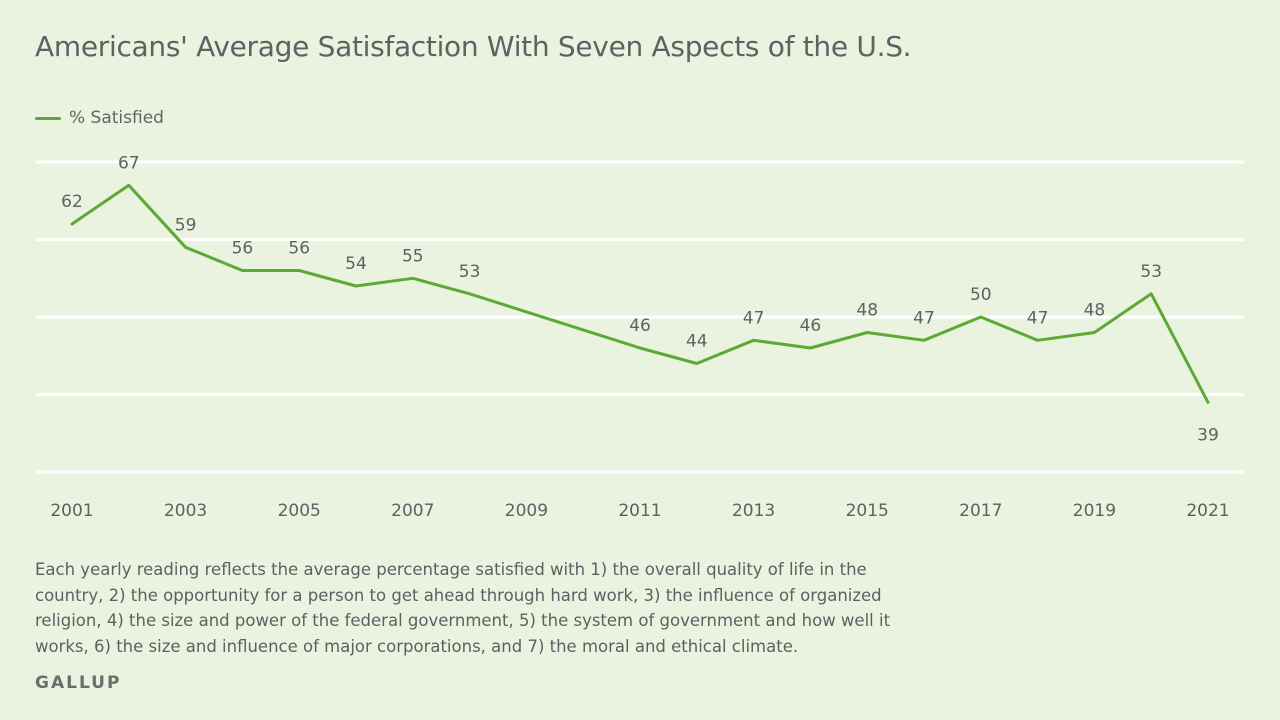  What do you see at coordinates (129, 163) in the screenshot?
I see `data-label: 67` at bounding box center [129, 163].